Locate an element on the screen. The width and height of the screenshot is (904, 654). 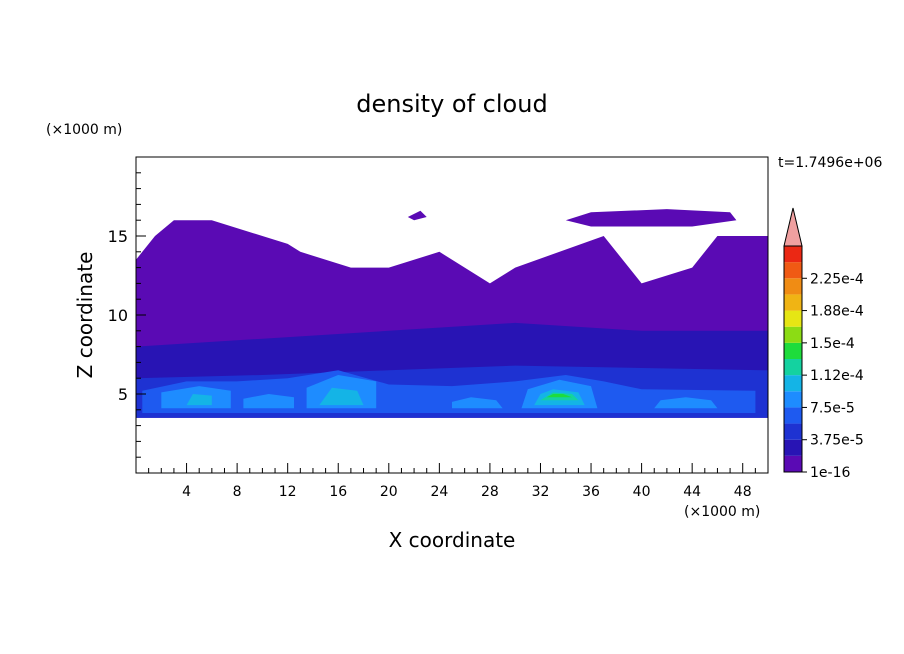
x-axis: 4 8 12 16 20 24 28 32 36 40 44 48 is located at coordinates (452, 481).